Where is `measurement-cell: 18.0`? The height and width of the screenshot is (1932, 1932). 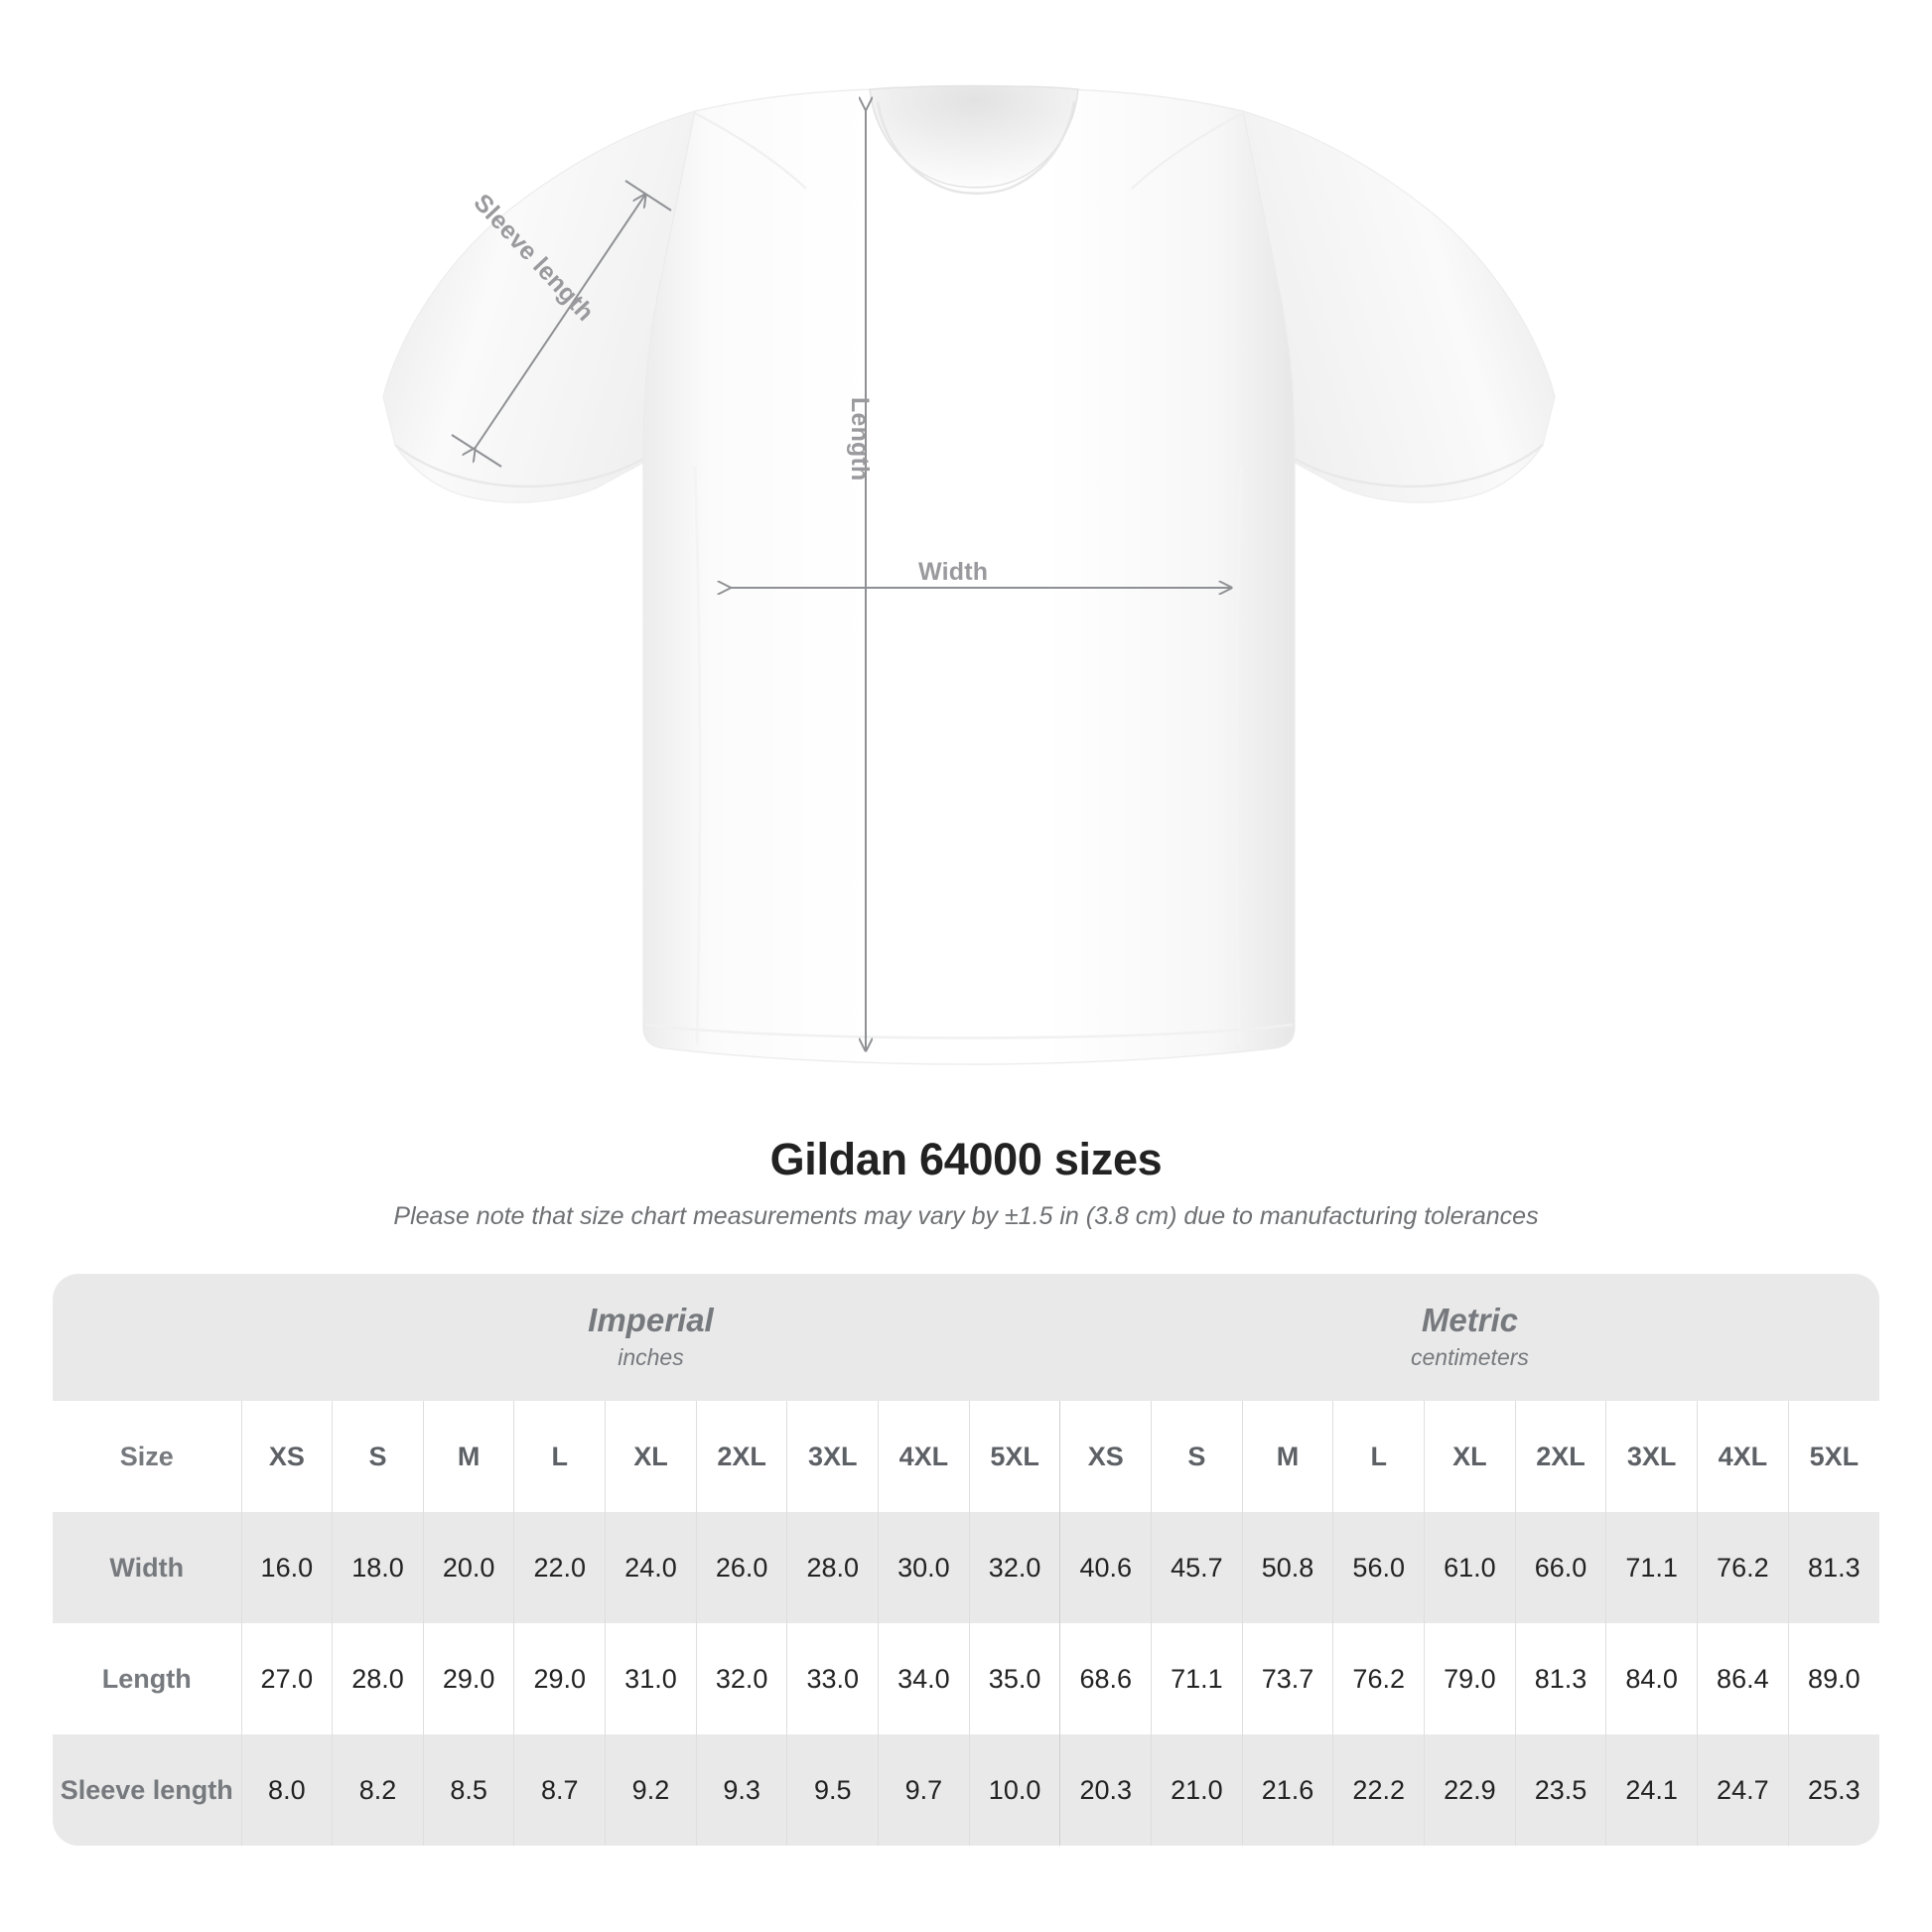
measurement-cell: 18.0 is located at coordinates (378, 1568).